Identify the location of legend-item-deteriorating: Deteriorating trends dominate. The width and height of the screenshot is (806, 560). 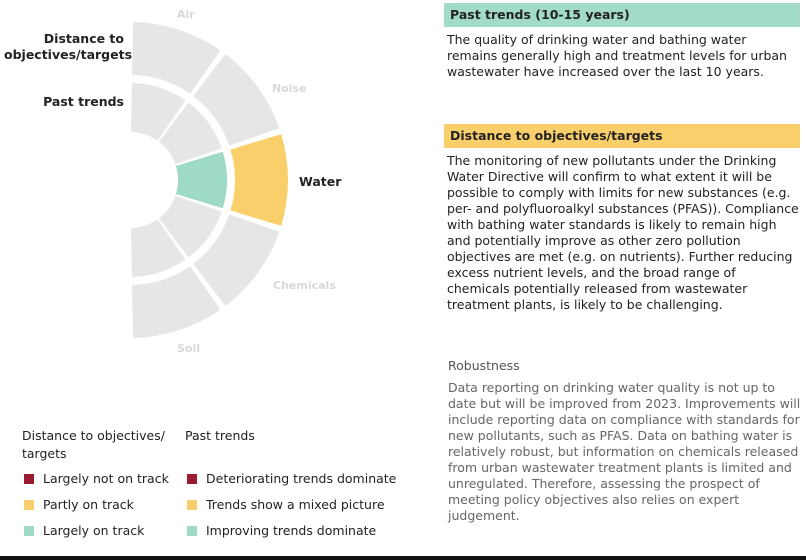
(291, 479).